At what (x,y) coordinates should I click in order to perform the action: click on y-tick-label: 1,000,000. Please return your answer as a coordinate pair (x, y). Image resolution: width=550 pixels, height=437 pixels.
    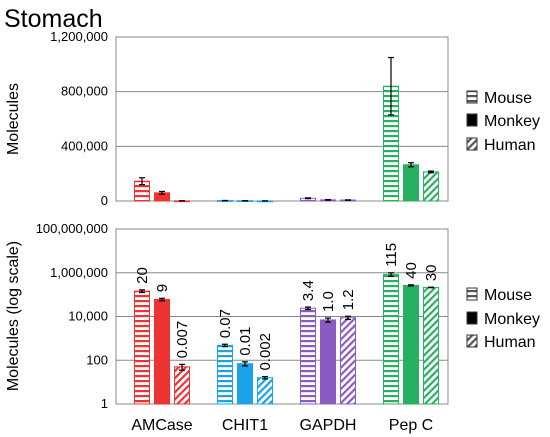
    Looking at the image, I should click on (79, 272).